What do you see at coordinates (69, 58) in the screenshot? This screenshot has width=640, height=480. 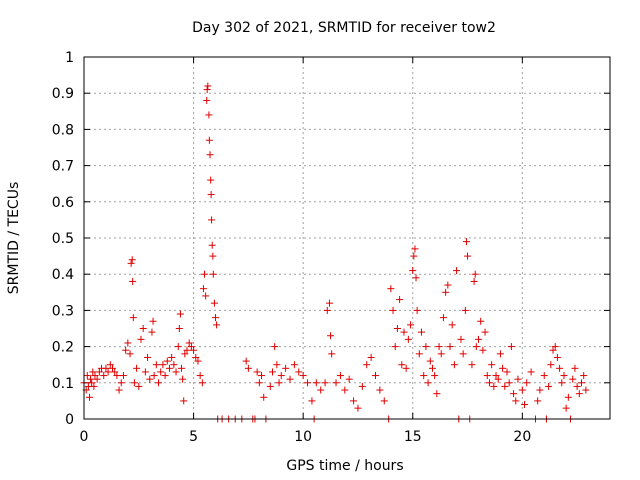 I see `y-tick-label: 1` at bounding box center [69, 58].